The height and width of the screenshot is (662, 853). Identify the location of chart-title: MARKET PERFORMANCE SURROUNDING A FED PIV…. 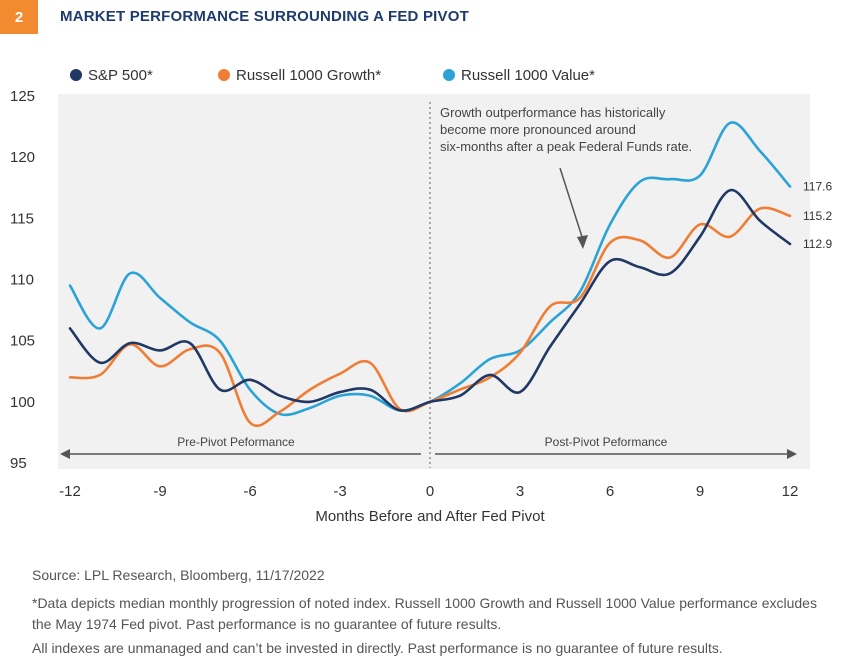
(264, 16).